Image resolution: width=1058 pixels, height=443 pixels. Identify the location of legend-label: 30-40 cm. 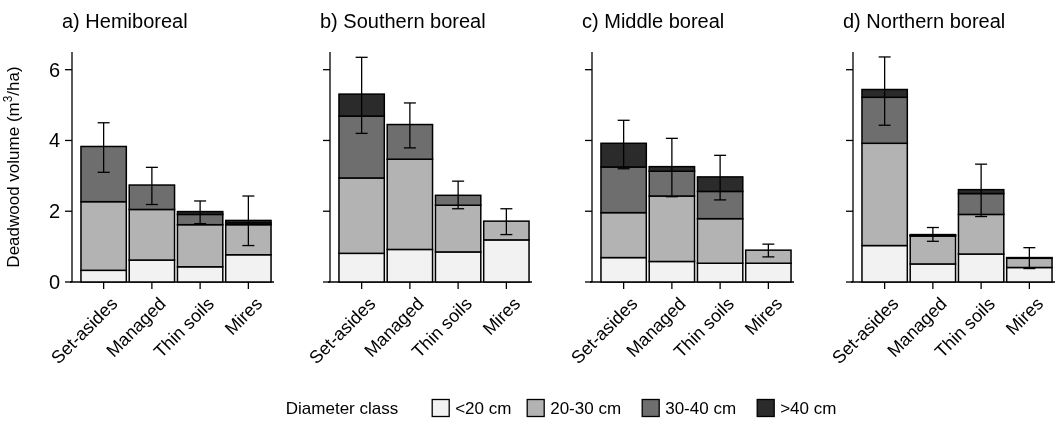
(701, 408).